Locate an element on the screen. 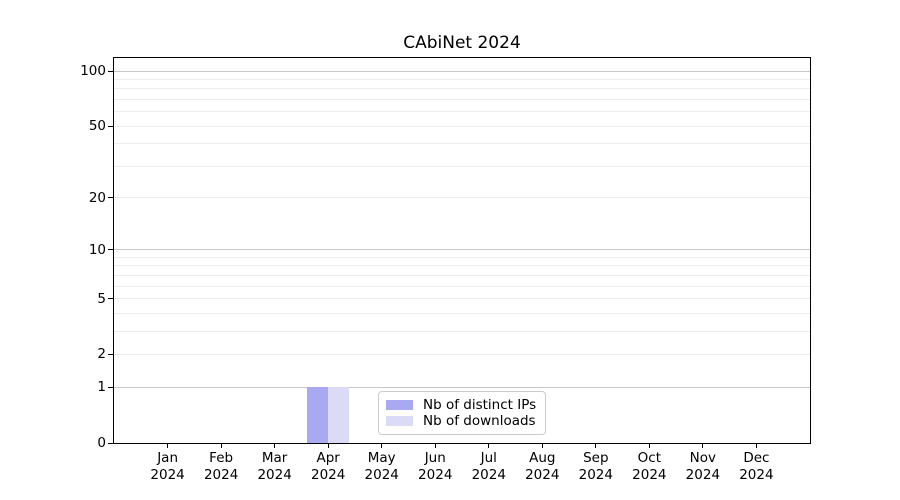 Image resolution: width=900 pixels, height=500 pixels. x-tick-label: Jul 2024 is located at coordinates (489, 466).